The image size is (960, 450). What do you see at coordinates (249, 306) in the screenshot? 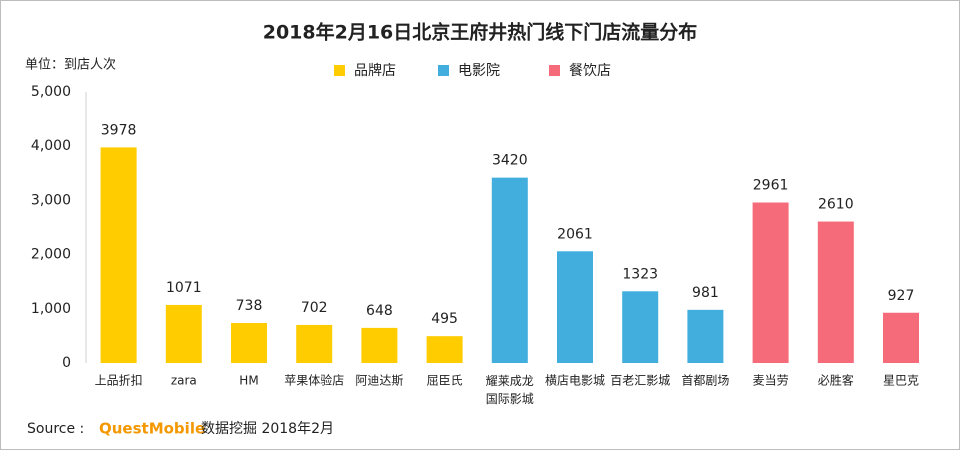
I see `value-label: 738` at bounding box center [249, 306].